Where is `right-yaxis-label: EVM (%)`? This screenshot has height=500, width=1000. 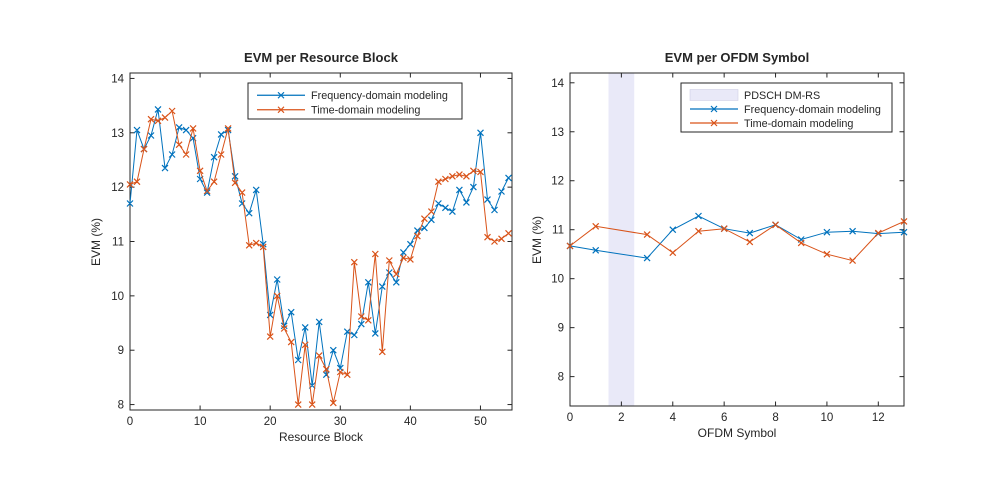 right-yaxis-label: EVM (%) is located at coordinates (537, 240).